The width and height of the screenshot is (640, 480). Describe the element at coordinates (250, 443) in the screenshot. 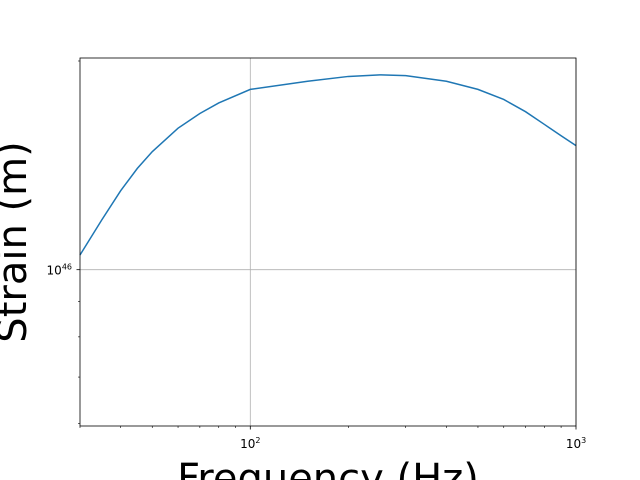

I see `x-tick-label: 102` at that location.